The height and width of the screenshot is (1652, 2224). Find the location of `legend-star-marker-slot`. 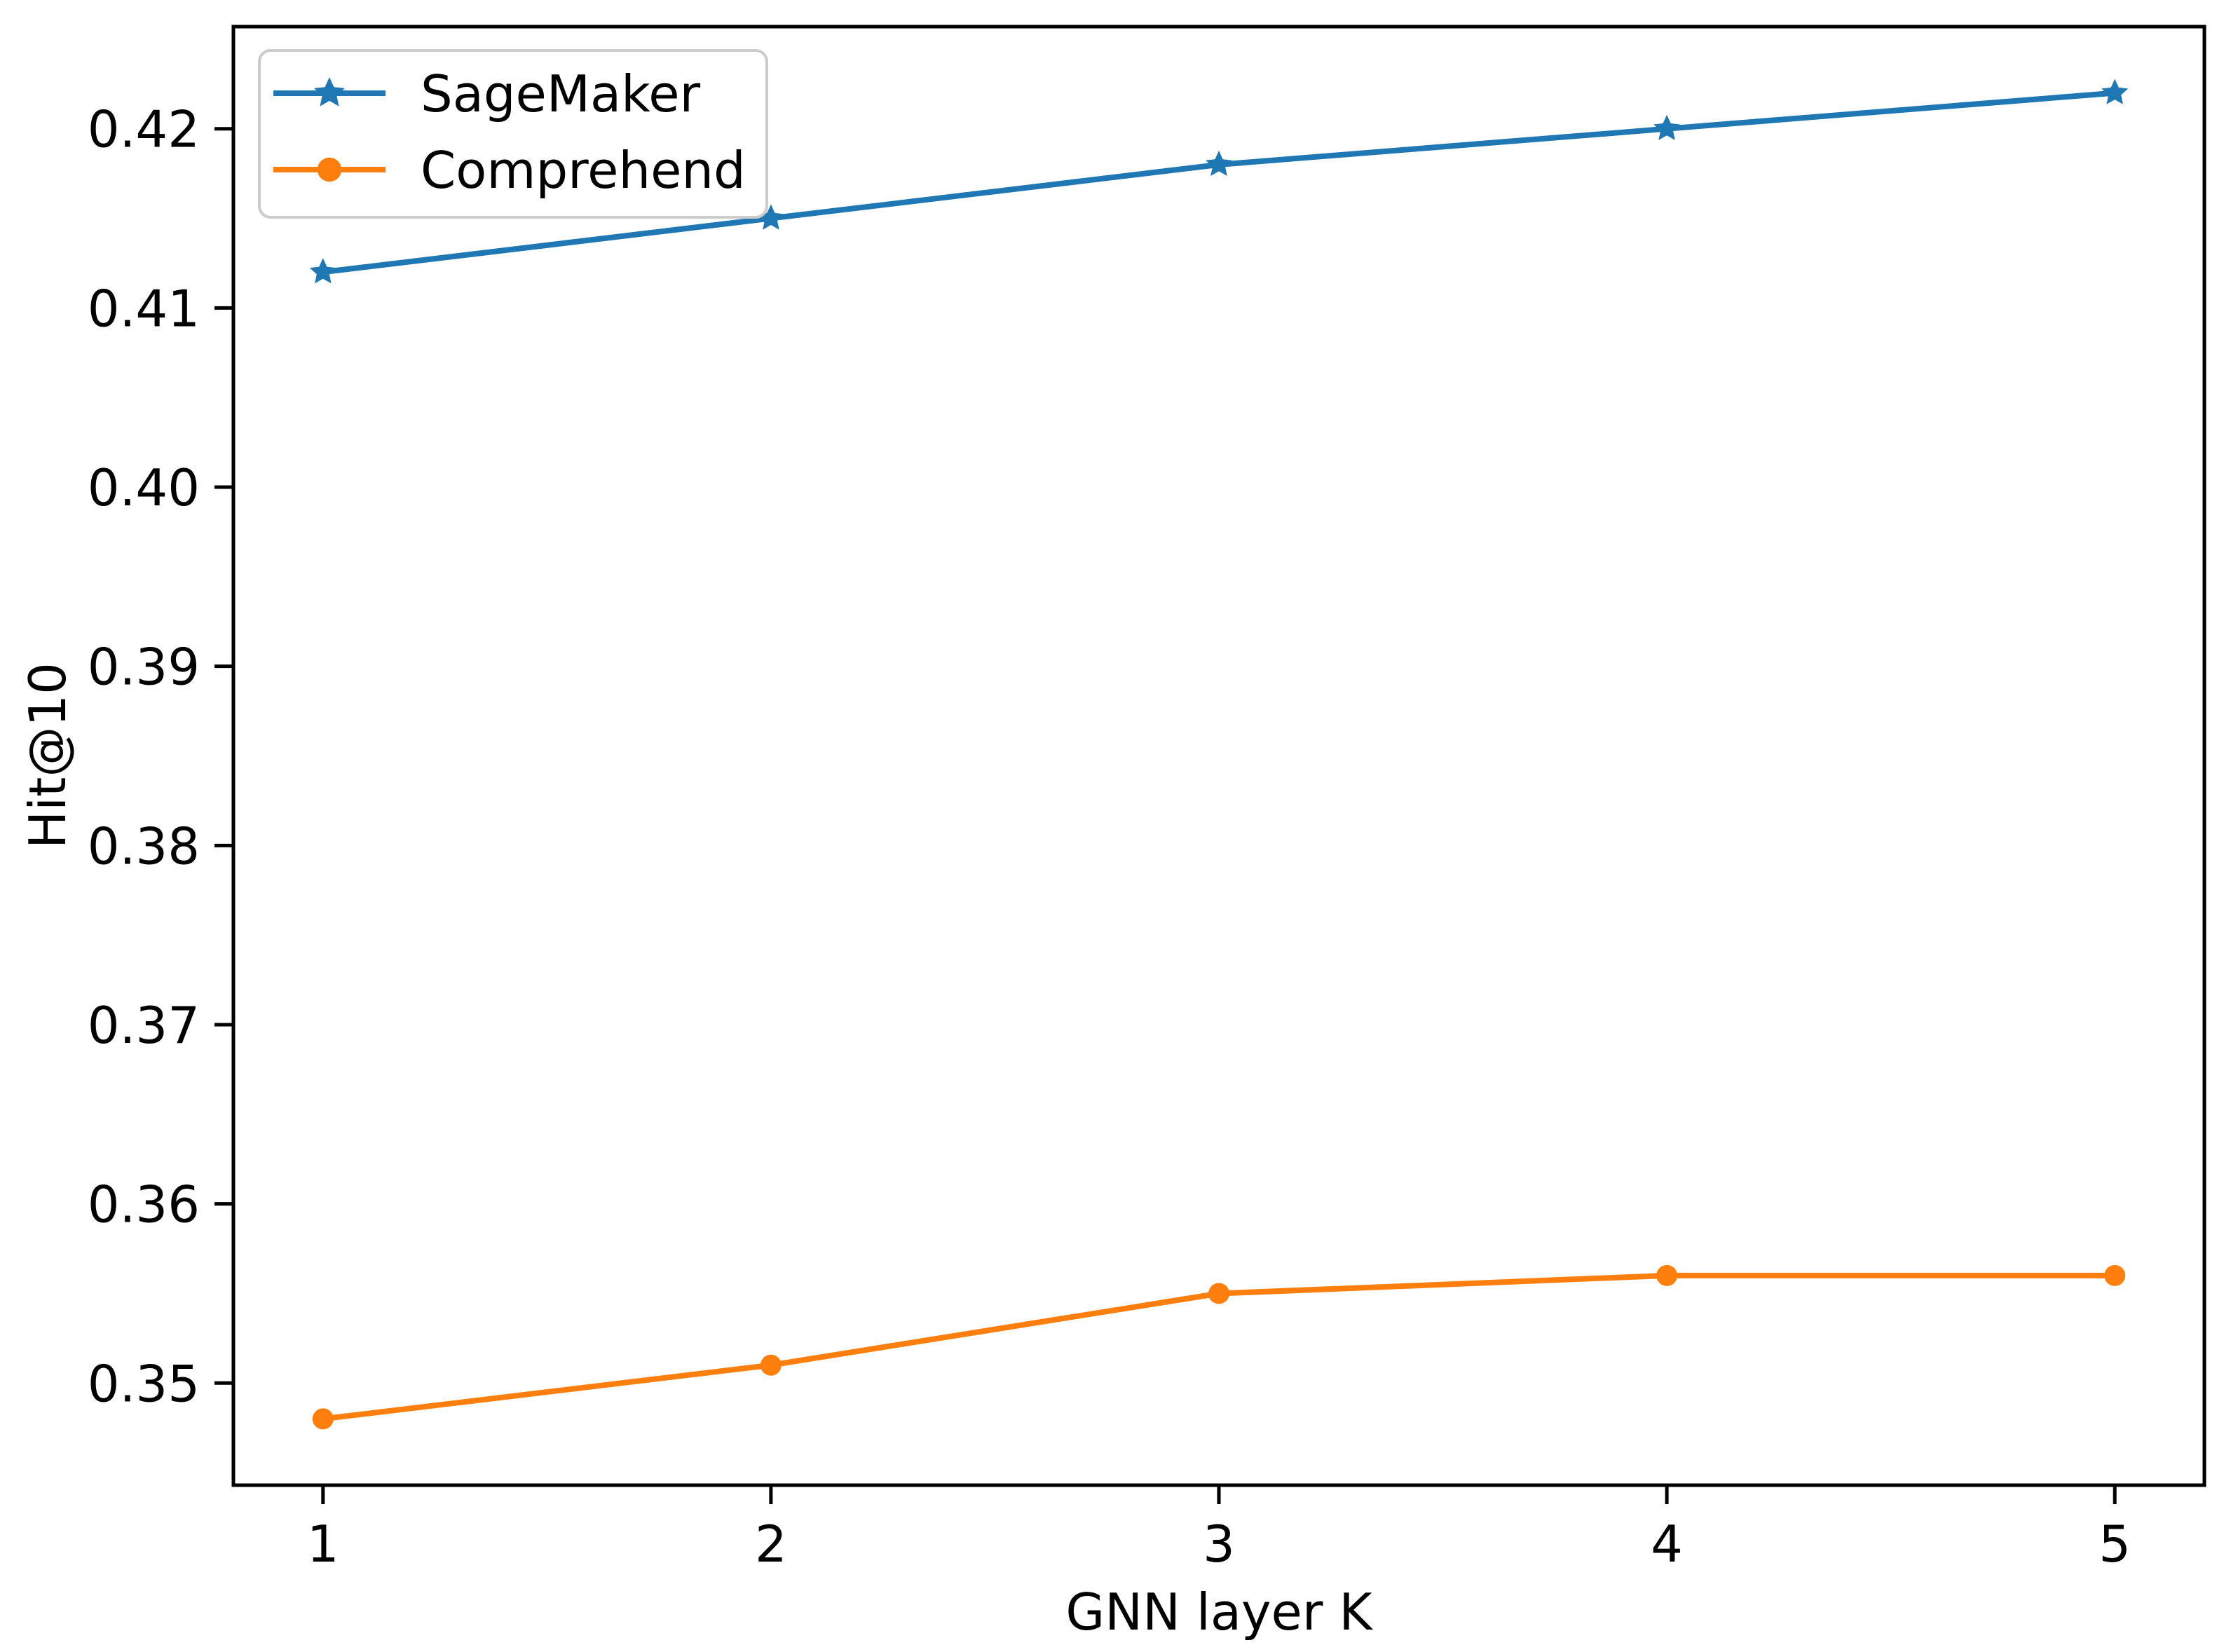

legend-star-marker-slot is located at coordinates (329, 92).